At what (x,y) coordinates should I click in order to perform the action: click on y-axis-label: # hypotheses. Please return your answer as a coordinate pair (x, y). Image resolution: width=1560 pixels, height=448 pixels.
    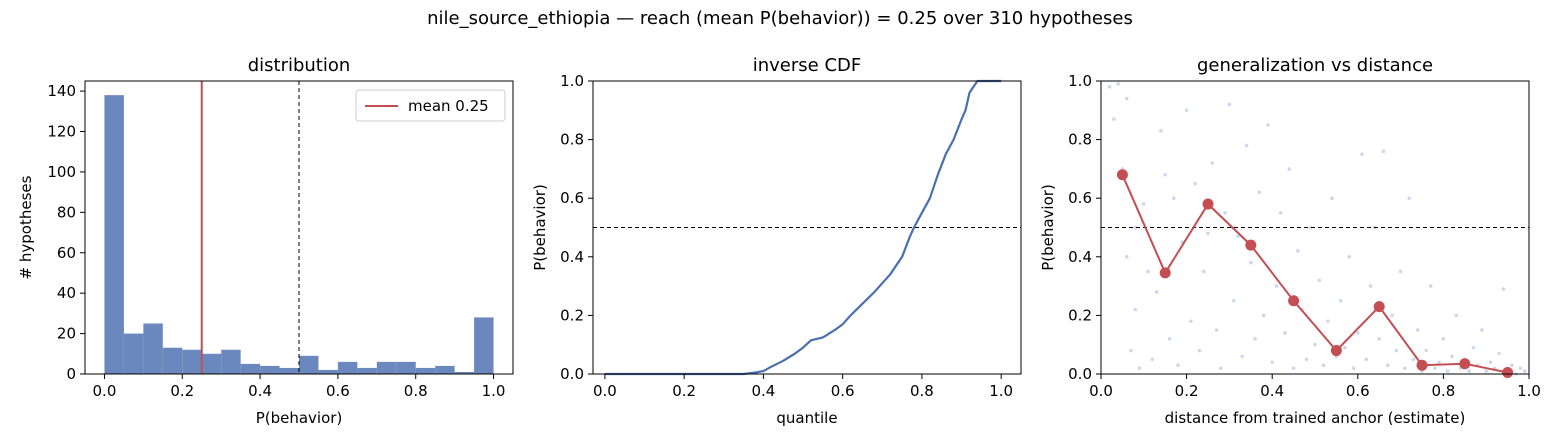
    Looking at the image, I should click on (26, 227).